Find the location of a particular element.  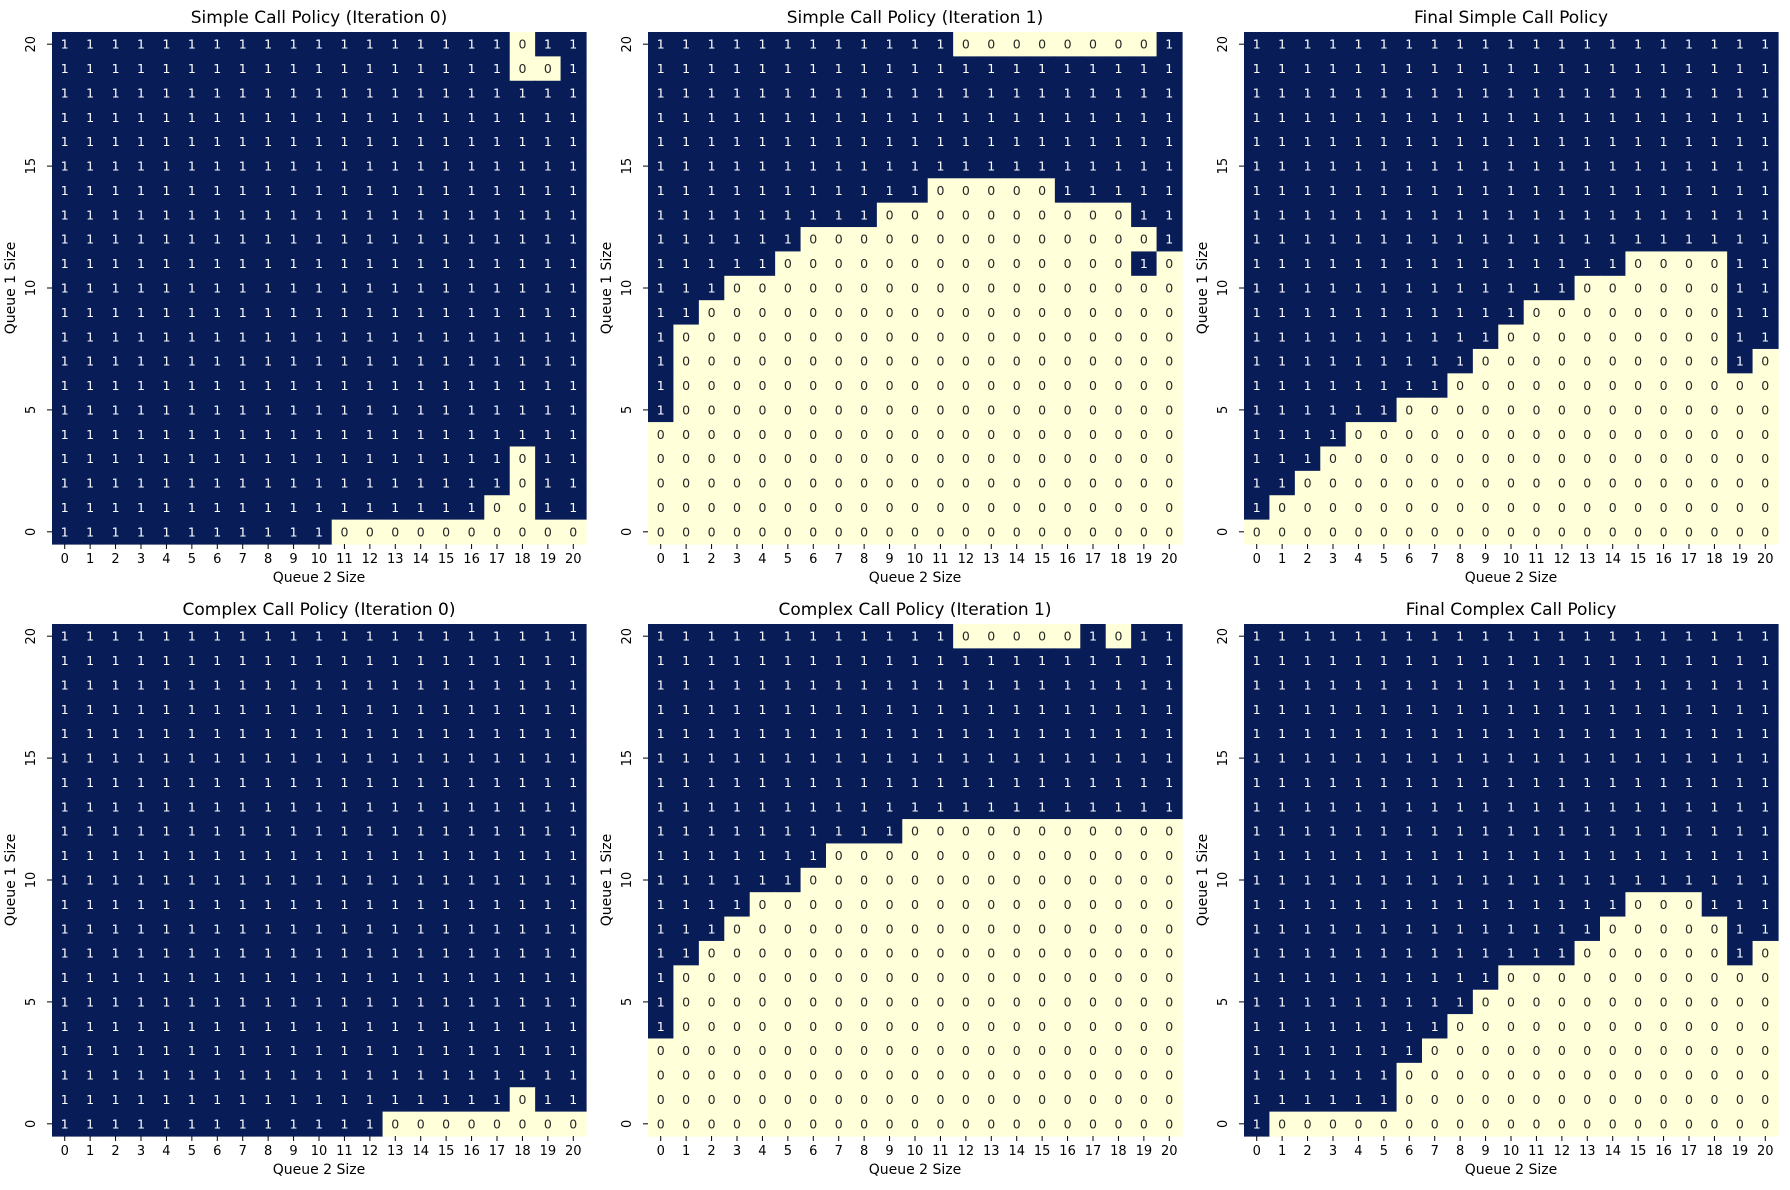

x-tick-label: 9 is located at coordinates (1485, 559).